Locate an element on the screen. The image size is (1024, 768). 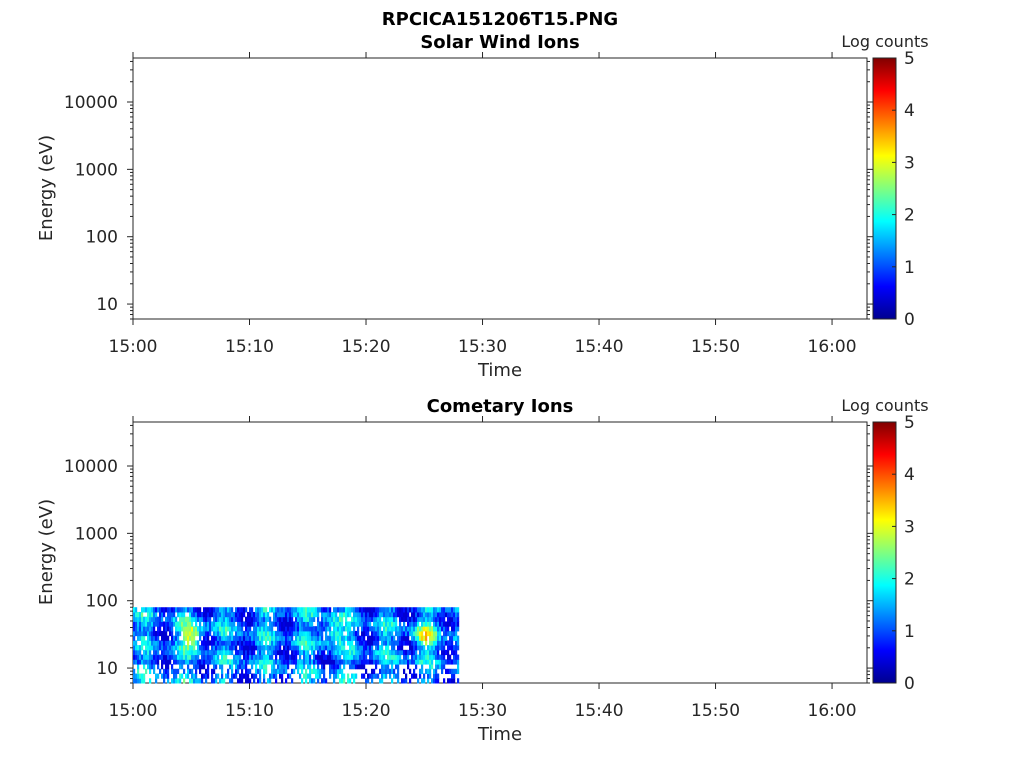
colorbar-tick-label: 2 is located at coordinates (909, 216).